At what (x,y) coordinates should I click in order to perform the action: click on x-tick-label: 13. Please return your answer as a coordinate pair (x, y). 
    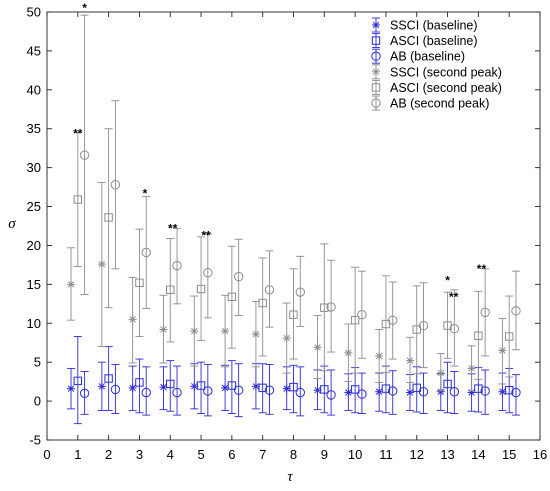
    Looking at the image, I should click on (447, 454).